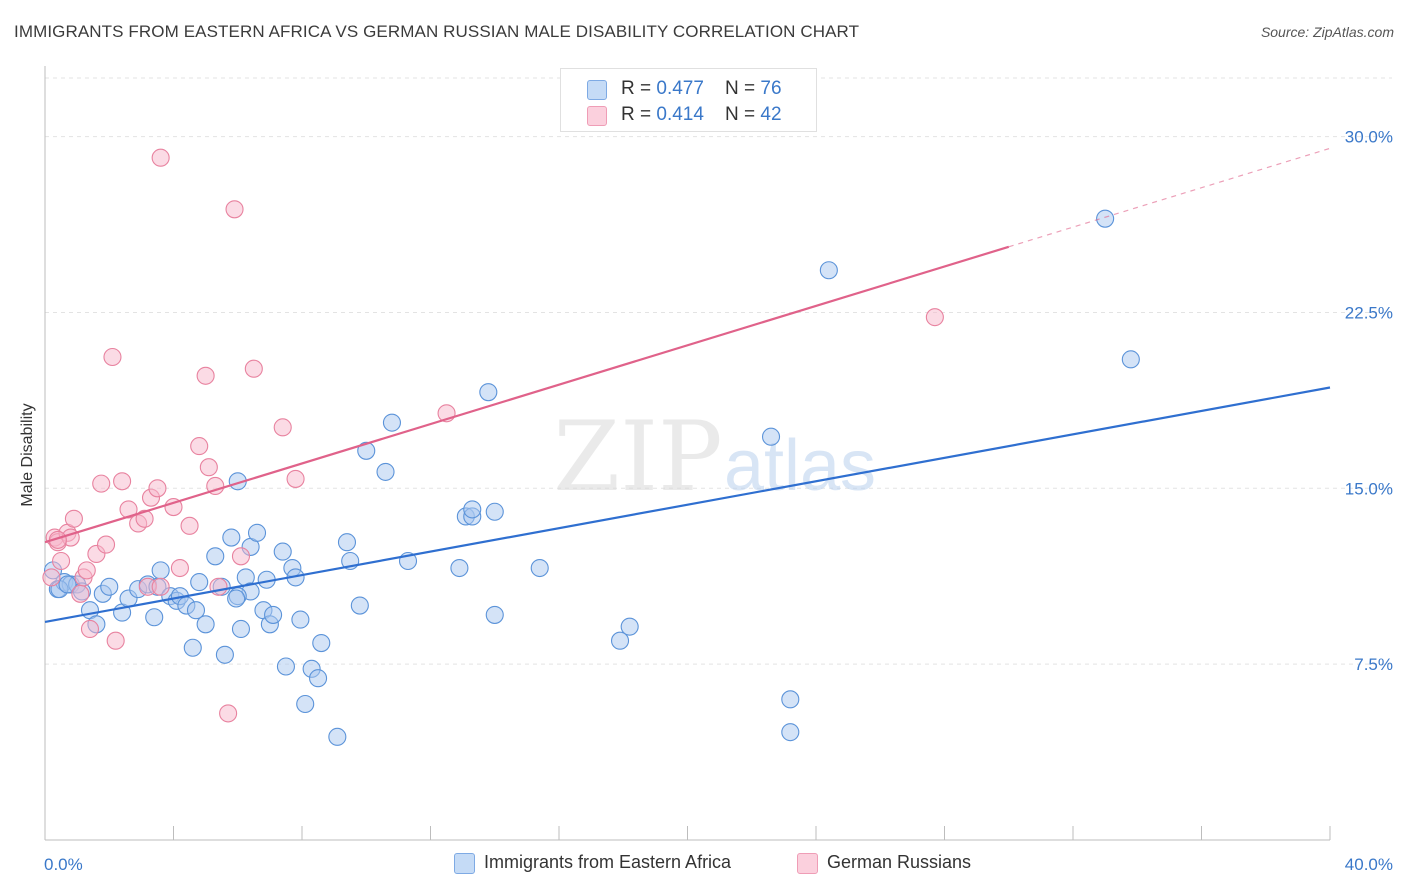  What do you see at coordinates (27, 455) in the screenshot?
I see `y-axis-title: Male Disability` at bounding box center [27, 455].